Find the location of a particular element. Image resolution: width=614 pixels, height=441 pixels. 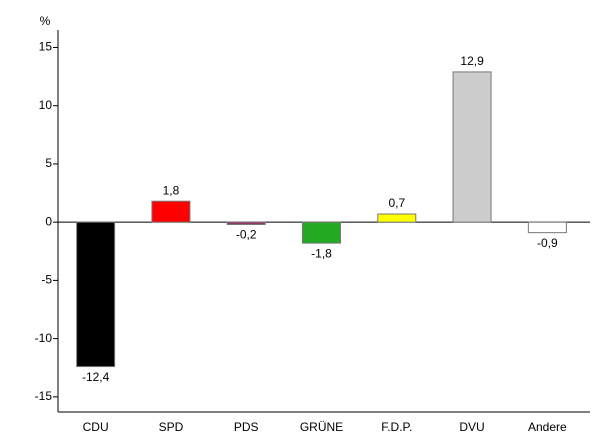

value-label: 12,9 is located at coordinates (472, 61).